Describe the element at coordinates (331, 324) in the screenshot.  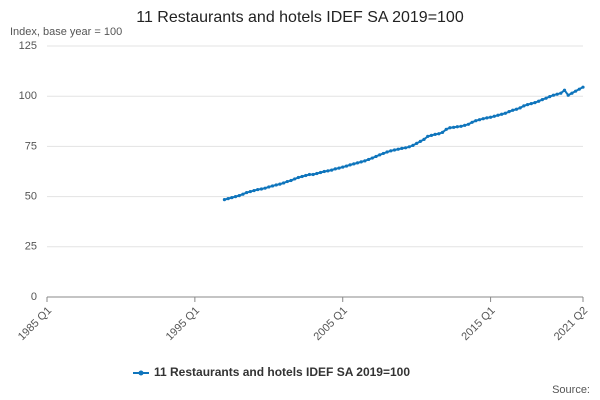
I see `x-tick-label: 2005 Q1` at that location.